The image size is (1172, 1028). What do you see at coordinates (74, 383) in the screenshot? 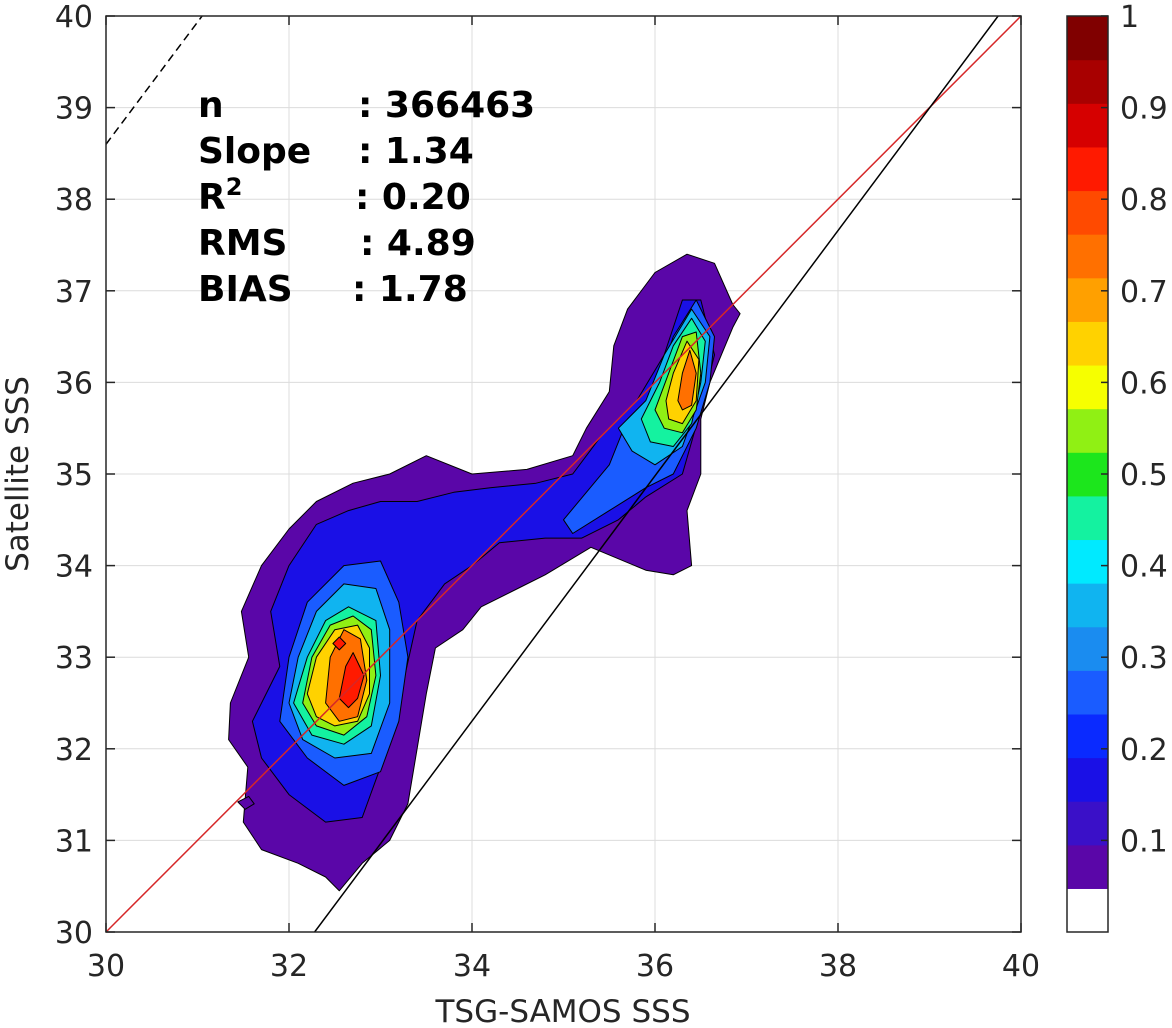
I see `y-tick-label: 36` at bounding box center [74, 383].